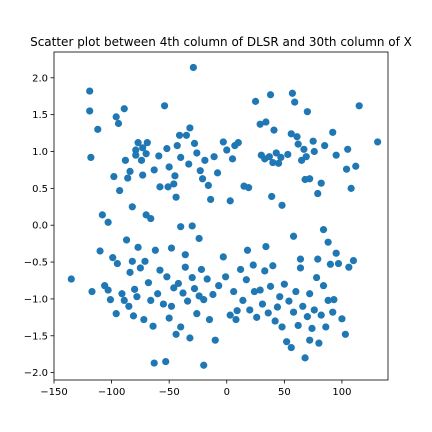 This screenshot has width=432, height=432. I want to click on y-tick-label: 2.0, so click(40, 78).